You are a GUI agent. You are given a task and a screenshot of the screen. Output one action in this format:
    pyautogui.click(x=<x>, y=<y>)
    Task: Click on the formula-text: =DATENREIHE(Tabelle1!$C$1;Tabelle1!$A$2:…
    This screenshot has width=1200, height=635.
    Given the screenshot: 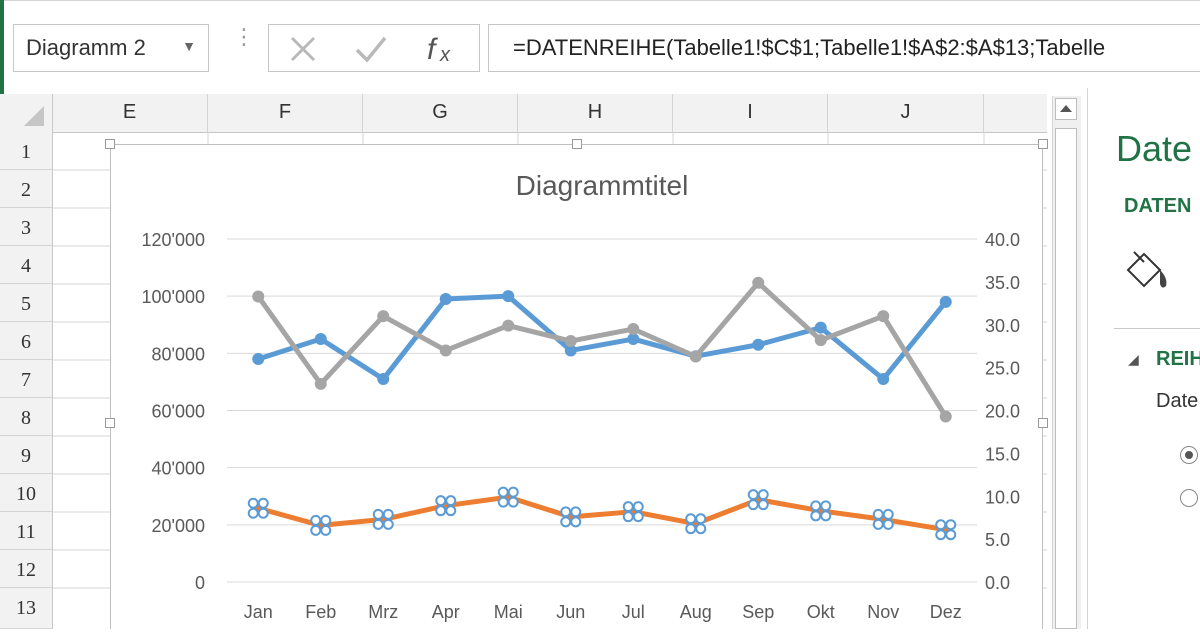 What is the action you would take?
    pyautogui.click(x=809, y=47)
    